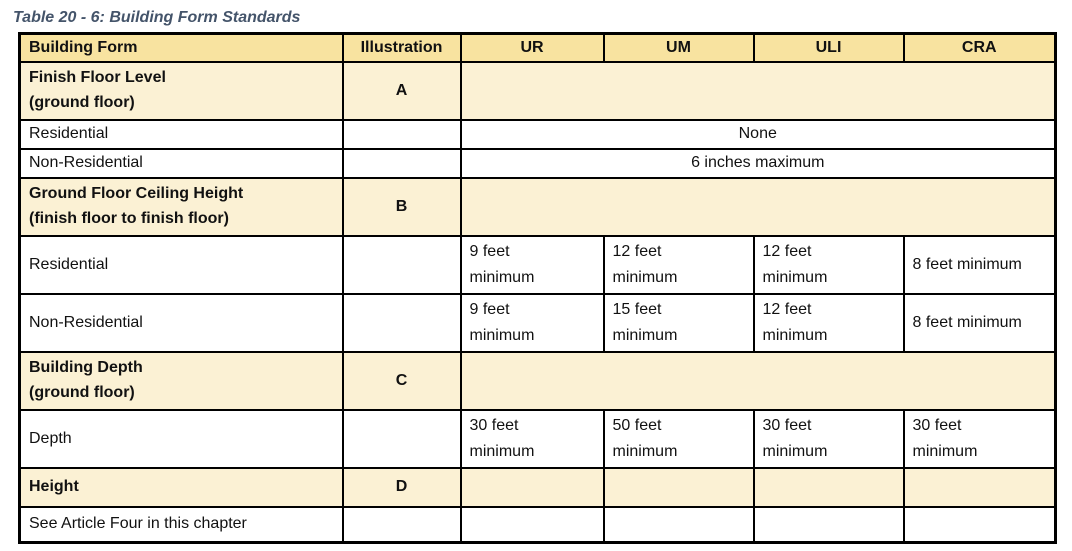  Describe the element at coordinates (136, 193) in the screenshot. I see `section-title-line1: Ground Floor Ceiling Height` at that location.